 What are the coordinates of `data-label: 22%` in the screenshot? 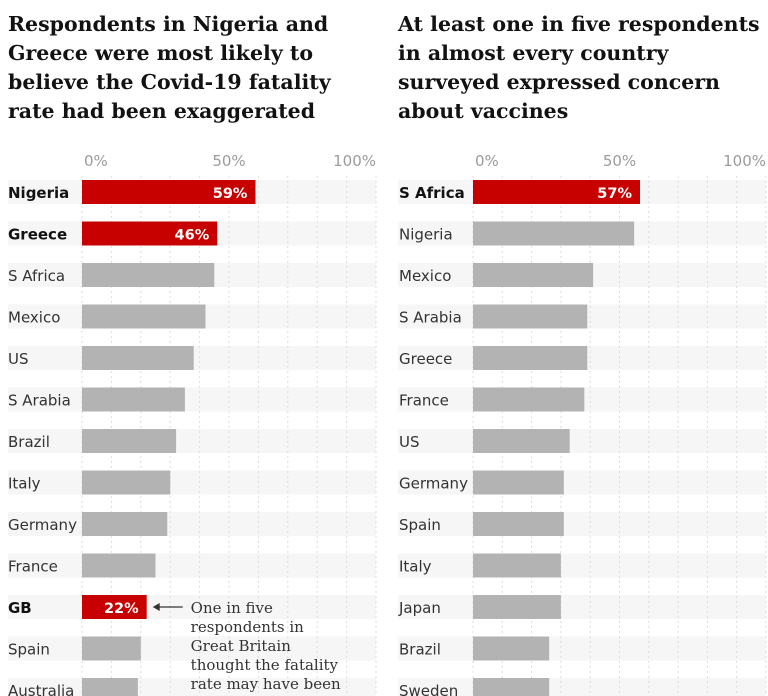 It's located at (121, 609).